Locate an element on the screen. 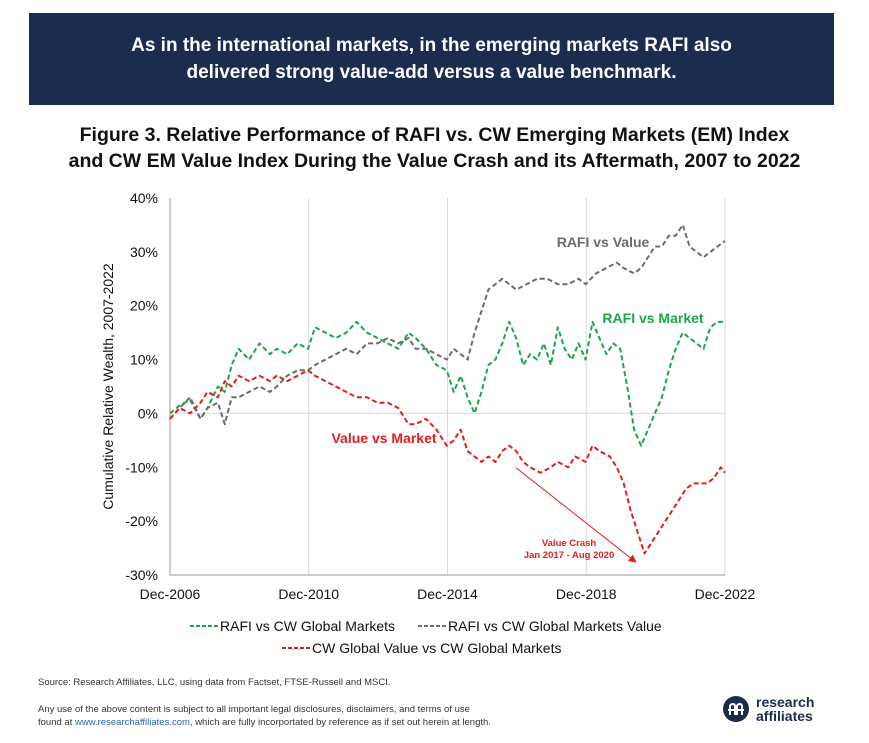 The height and width of the screenshot is (743, 869). x-tick-label-0: Dec-2006 is located at coordinates (170, 594).